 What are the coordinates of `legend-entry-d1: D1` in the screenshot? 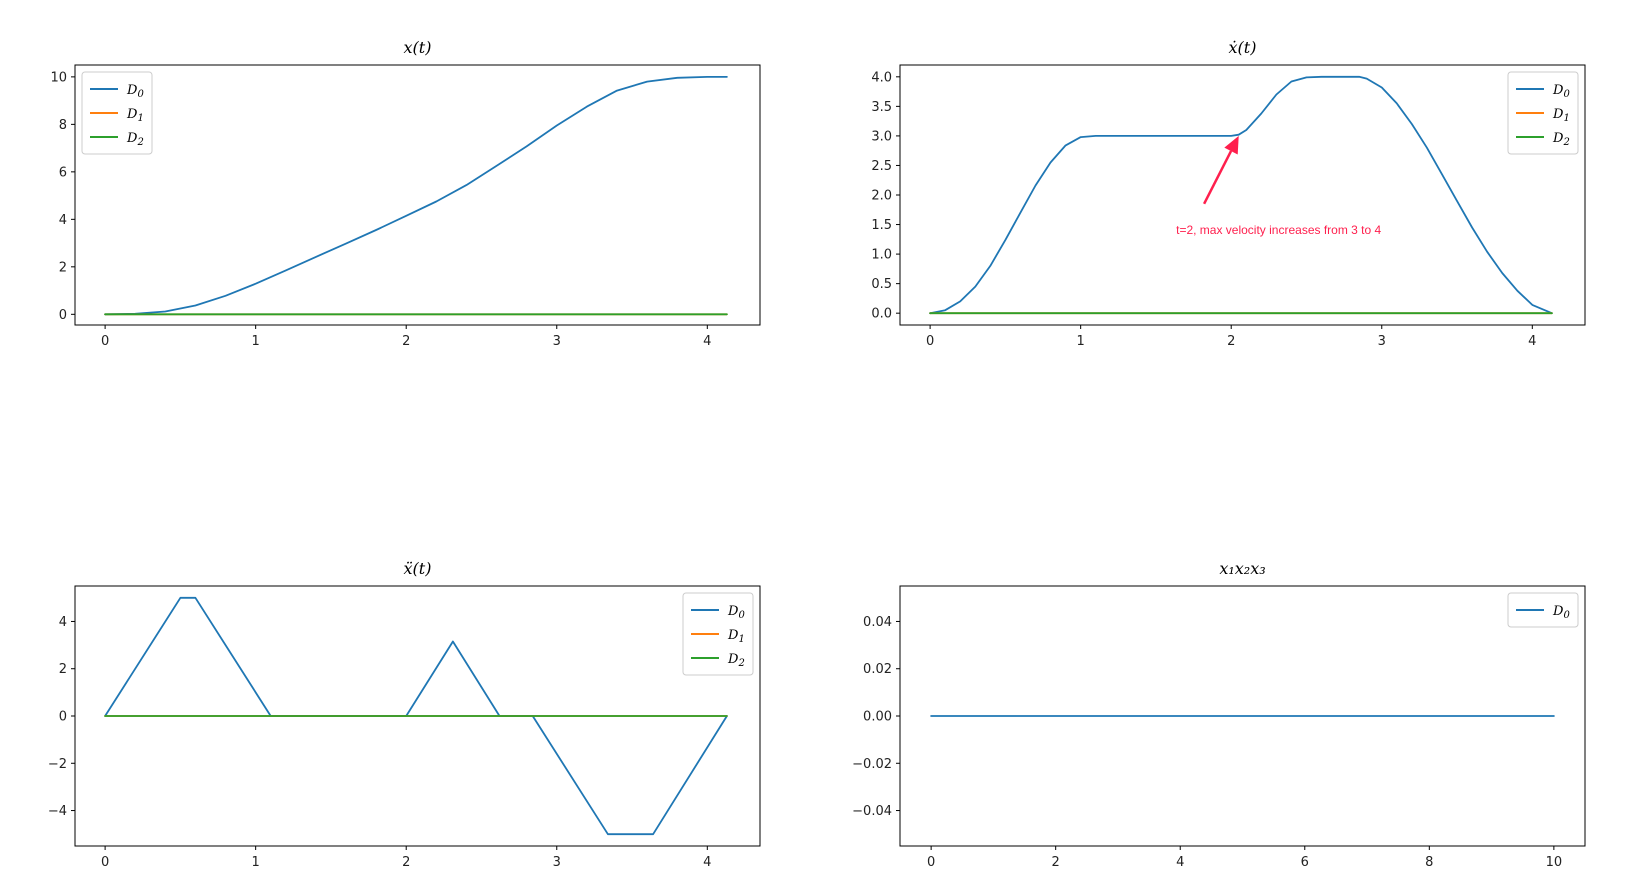 It's located at (718, 636).